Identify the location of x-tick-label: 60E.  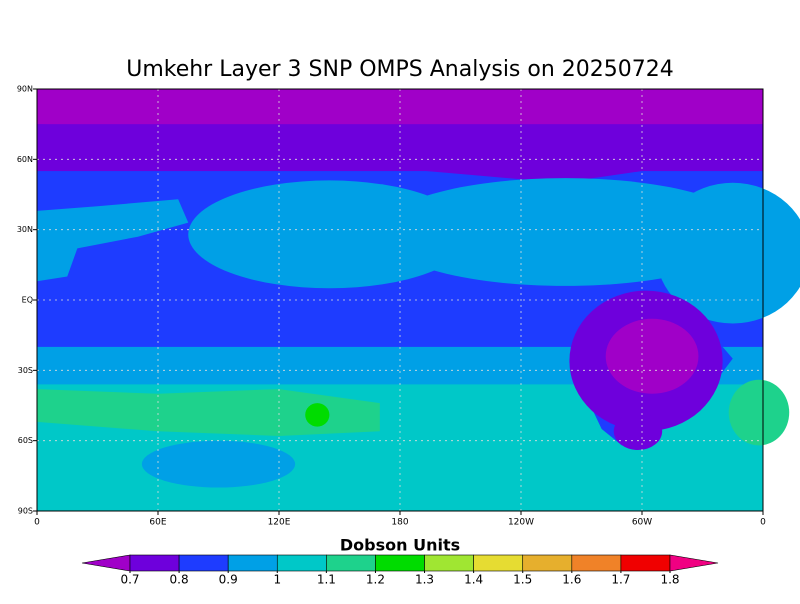
(157, 523).